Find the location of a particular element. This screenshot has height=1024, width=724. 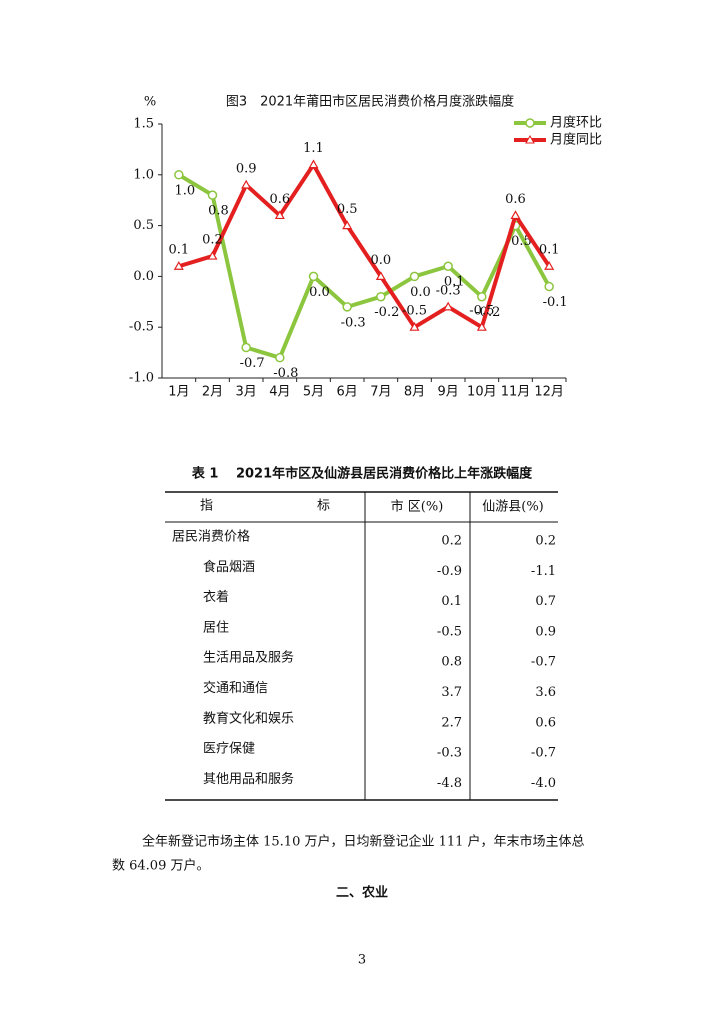

data-label: -0.2 is located at coordinates (386, 312).